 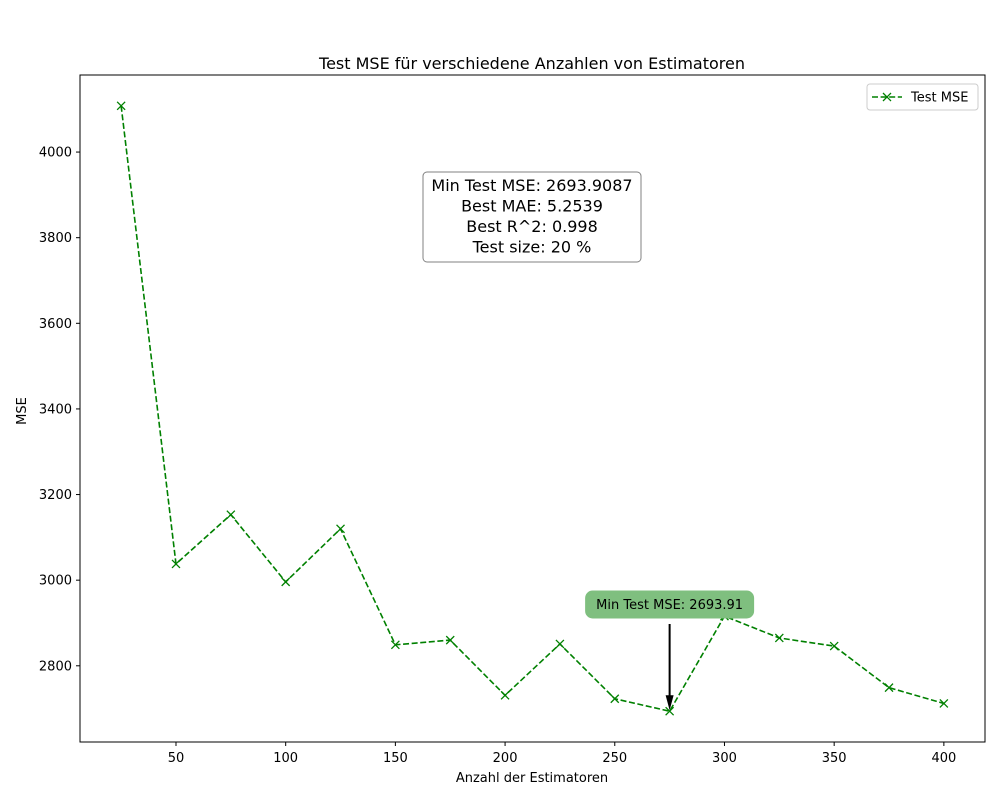 I want to click on y-tick-label: 3600, so click(x=55, y=324).